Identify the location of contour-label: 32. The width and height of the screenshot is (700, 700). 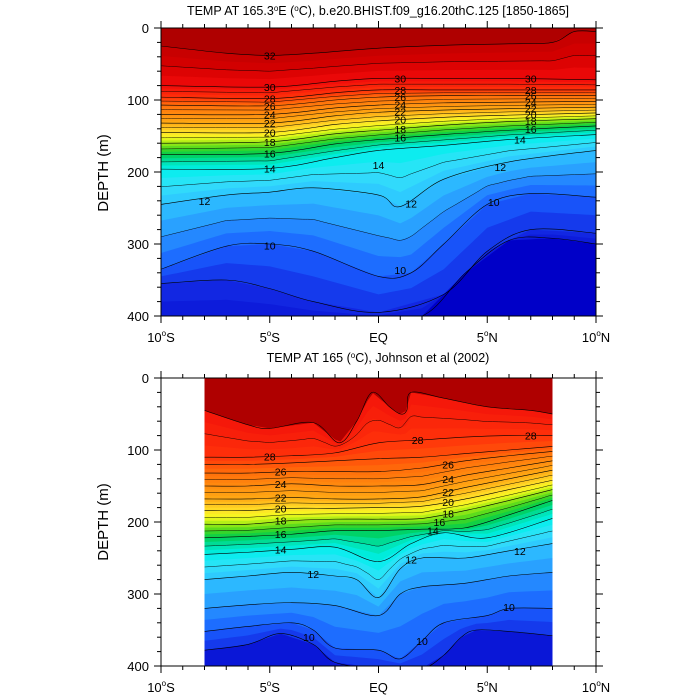
(270, 56).